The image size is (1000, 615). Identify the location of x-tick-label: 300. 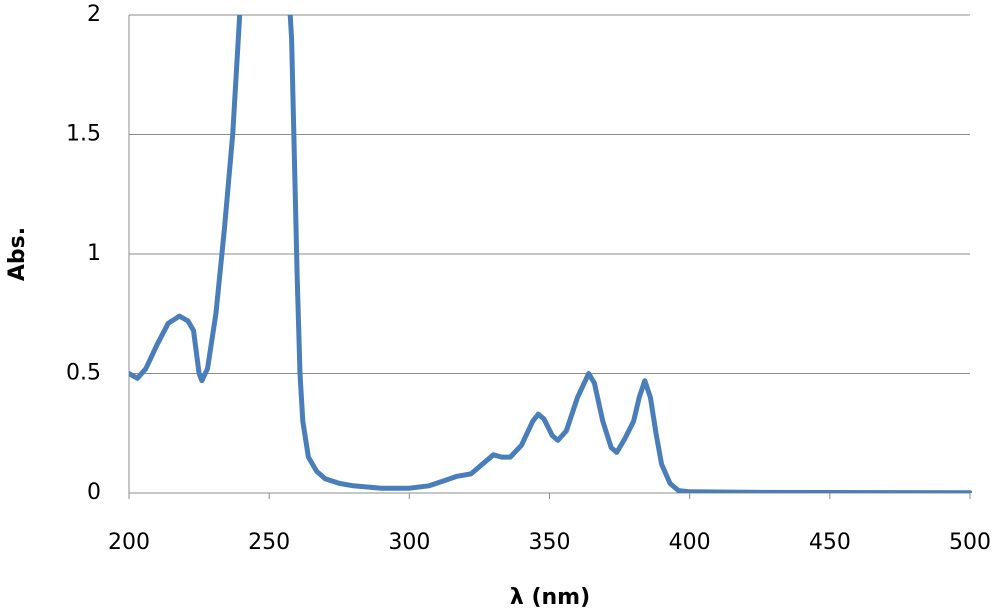
(409, 542).